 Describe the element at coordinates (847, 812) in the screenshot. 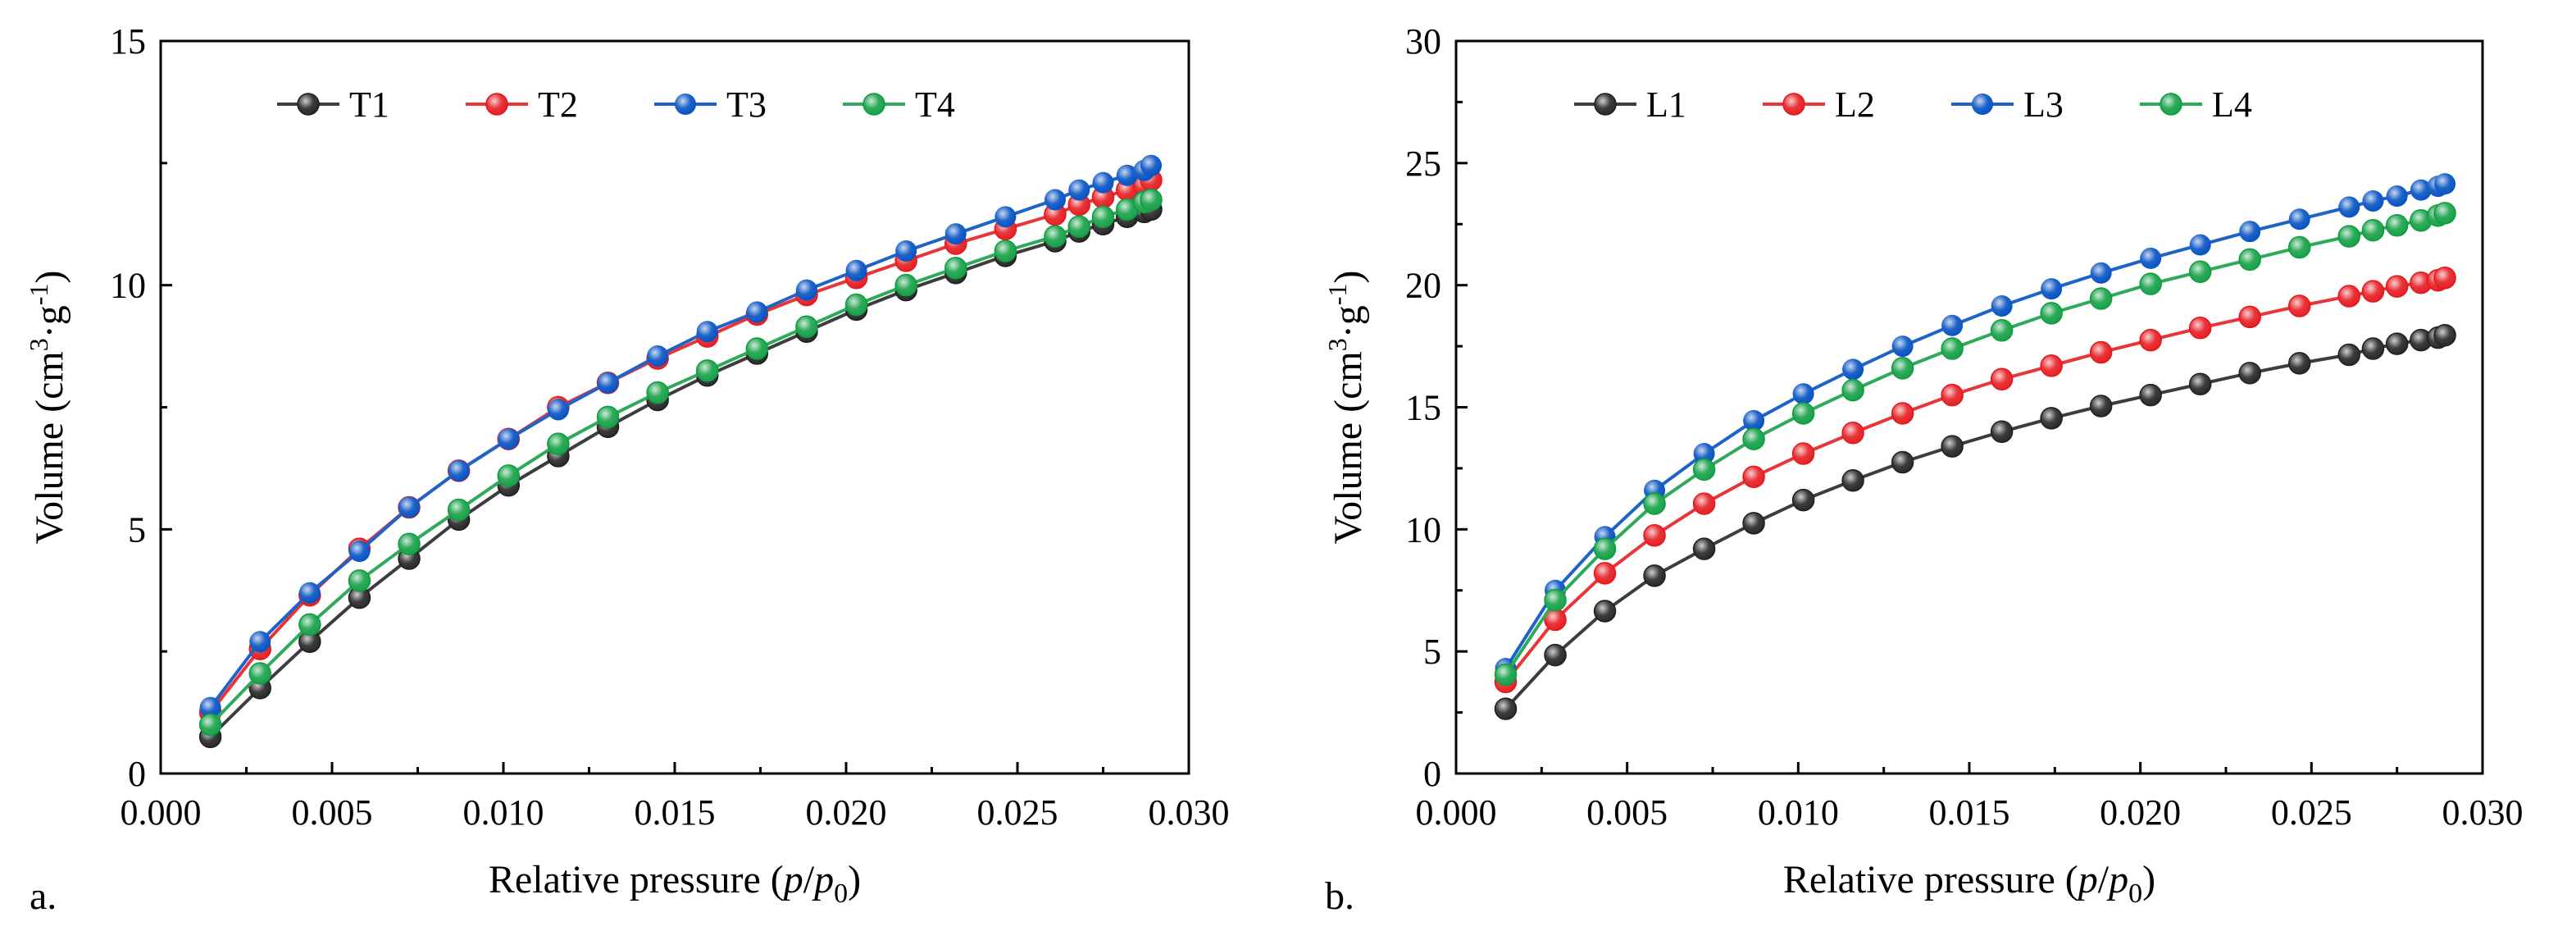

I see `panel-a-x-tick-label-4: 0.020` at that location.